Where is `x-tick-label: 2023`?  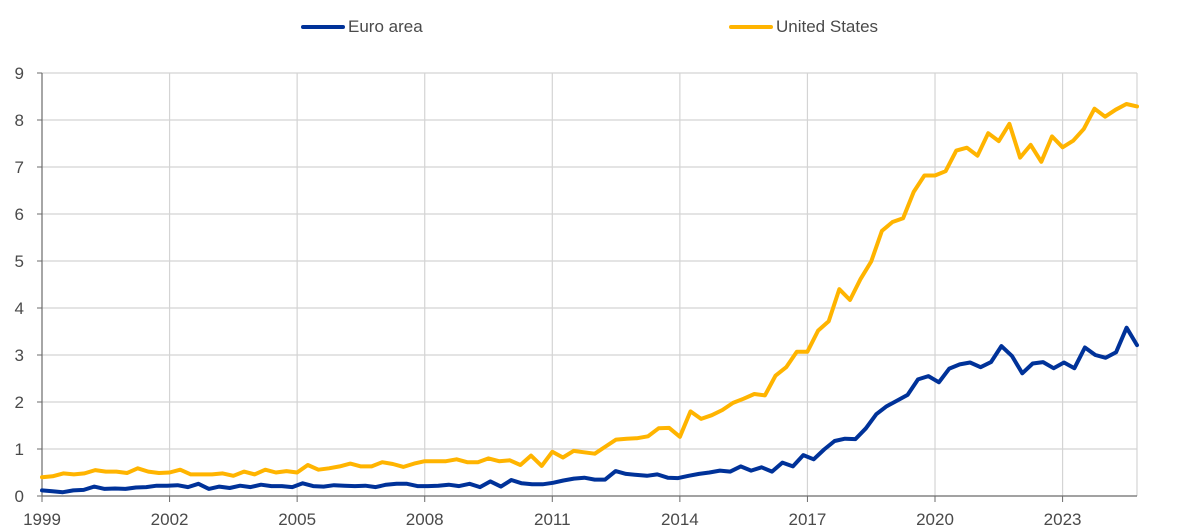
x-tick-label: 2023 is located at coordinates (1063, 519).